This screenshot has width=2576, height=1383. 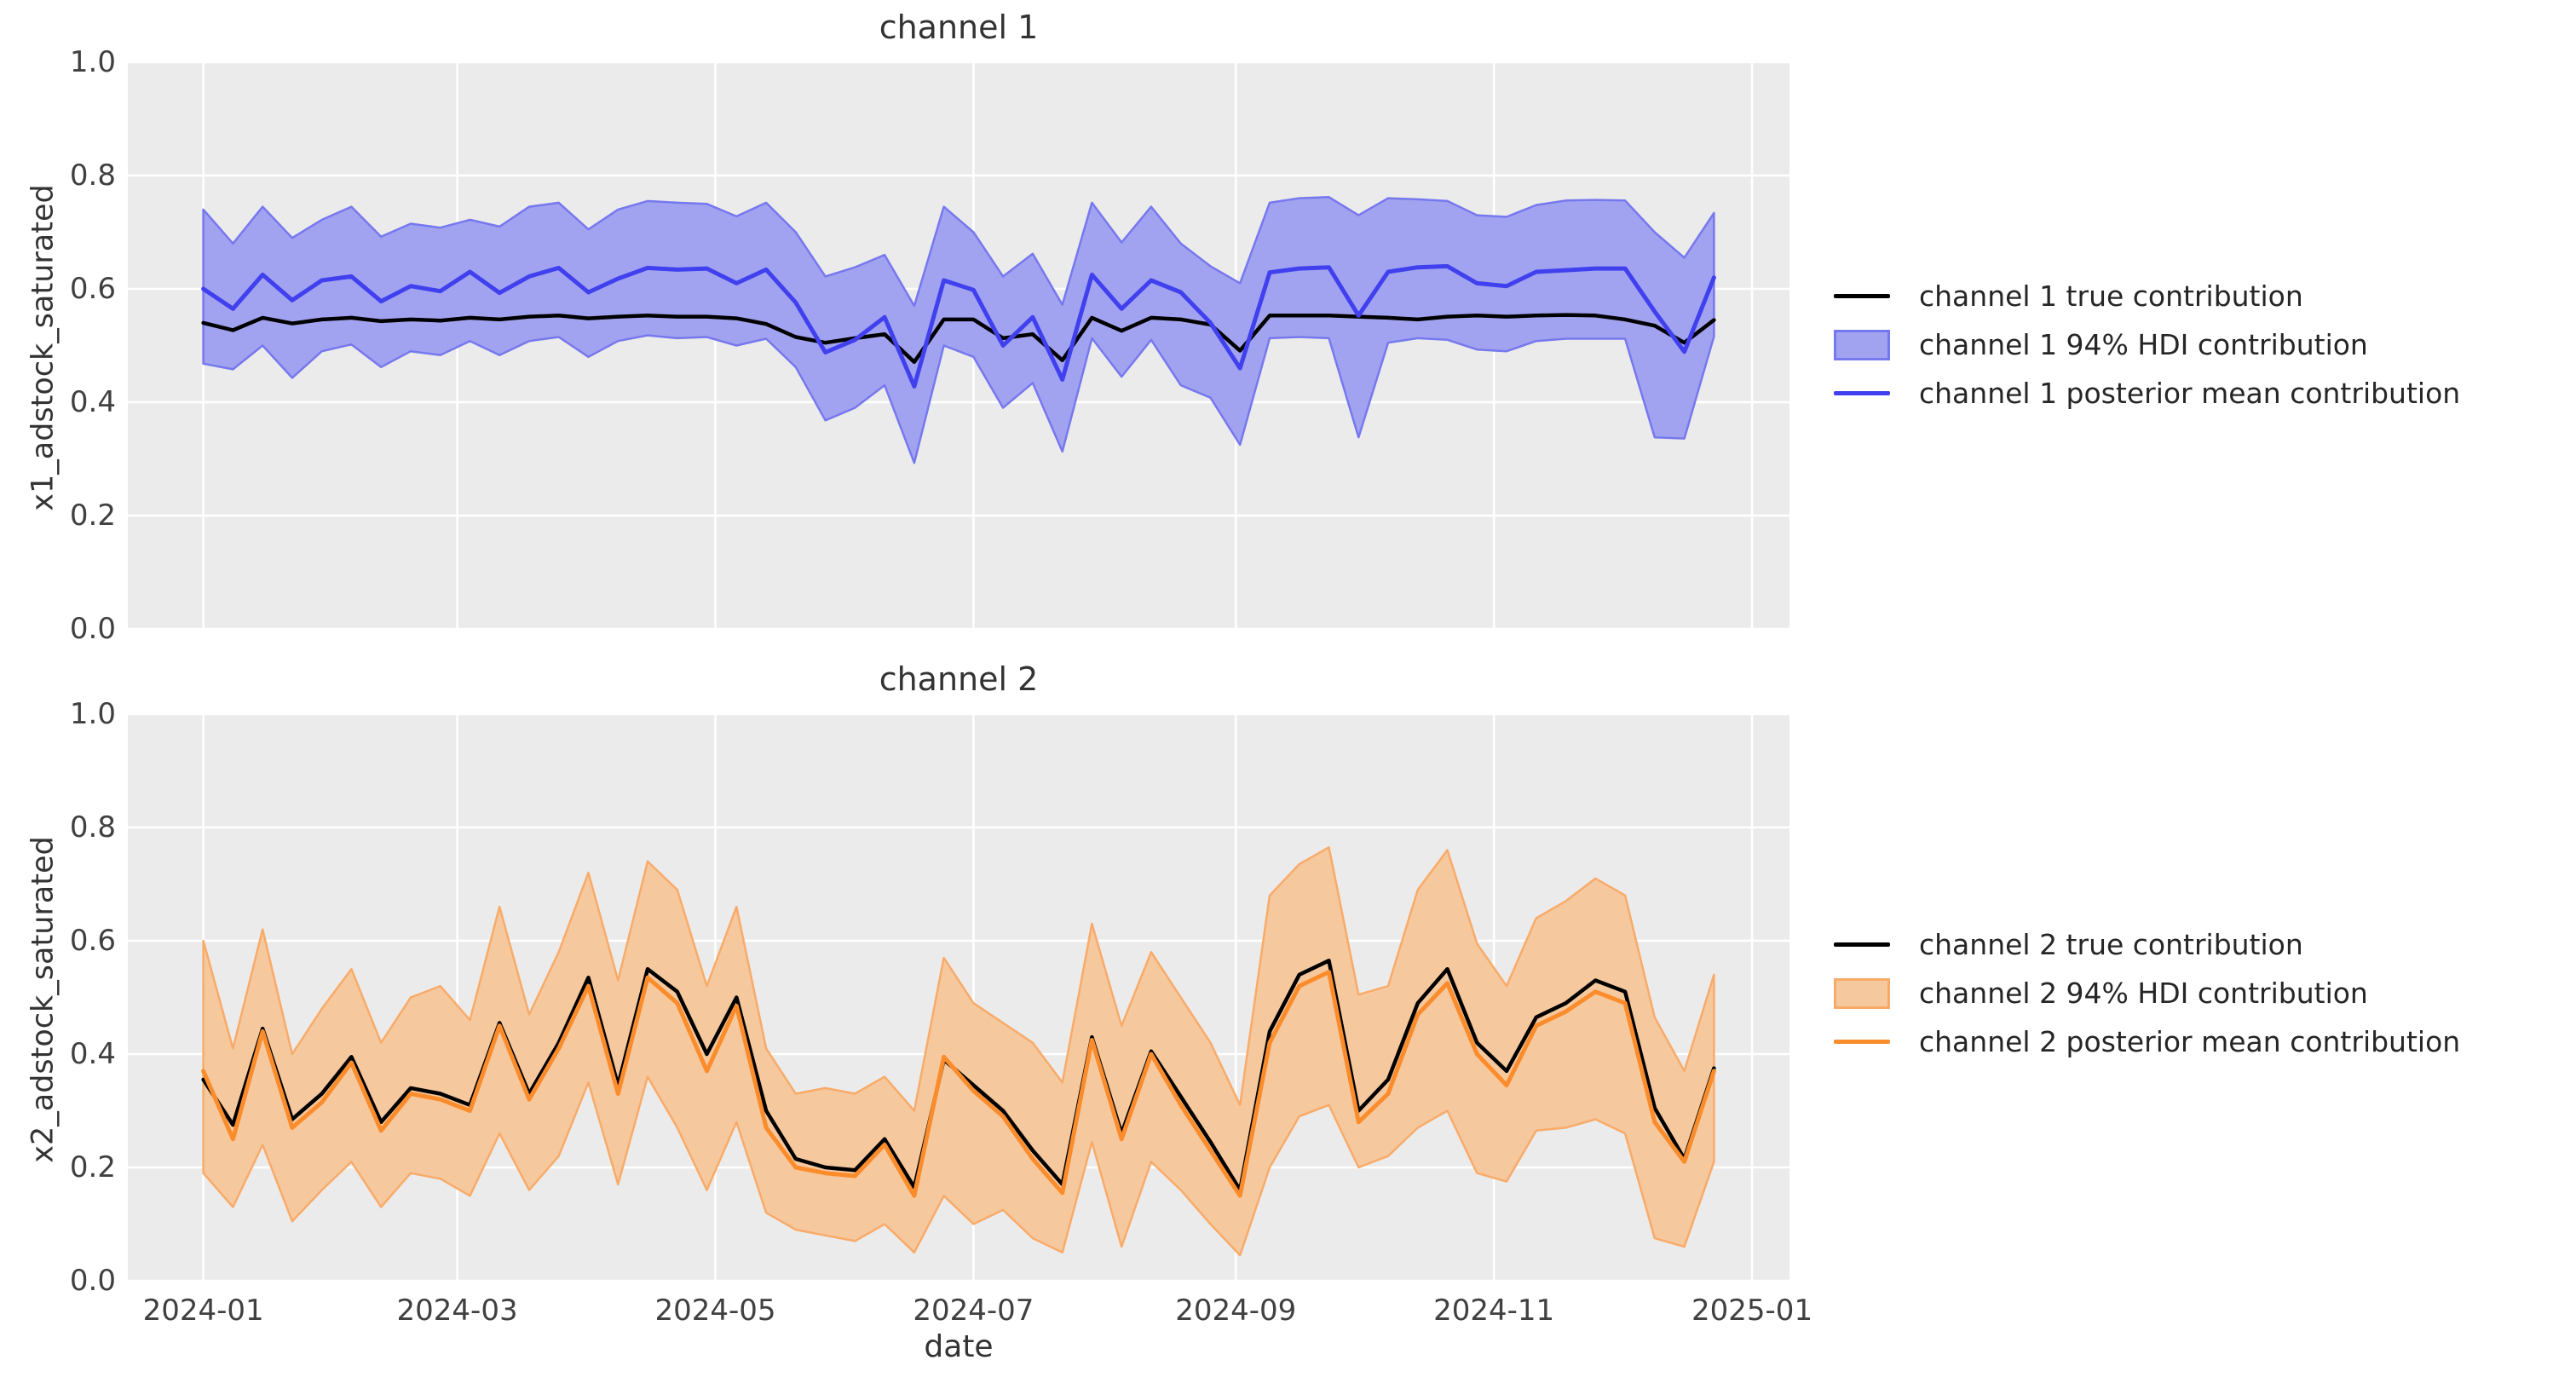 What do you see at coordinates (958, 339) in the screenshot?
I see `true-contribution-line` at bounding box center [958, 339].